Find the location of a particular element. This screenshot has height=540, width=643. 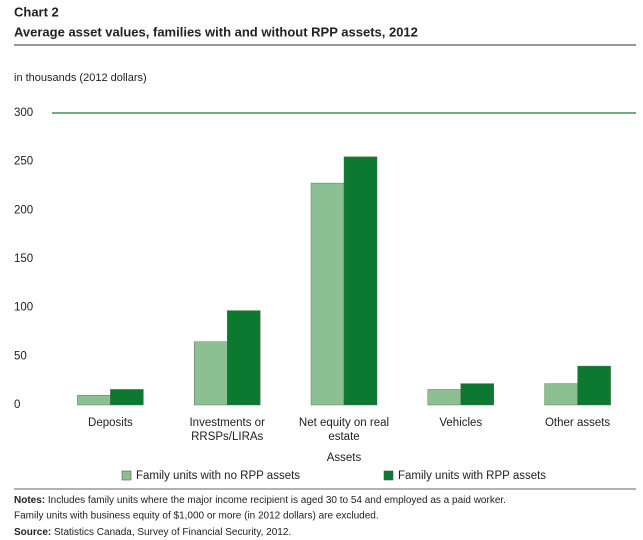

y-axis-label: in thousands (2012 dollars) is located at coordinates (80, 78).